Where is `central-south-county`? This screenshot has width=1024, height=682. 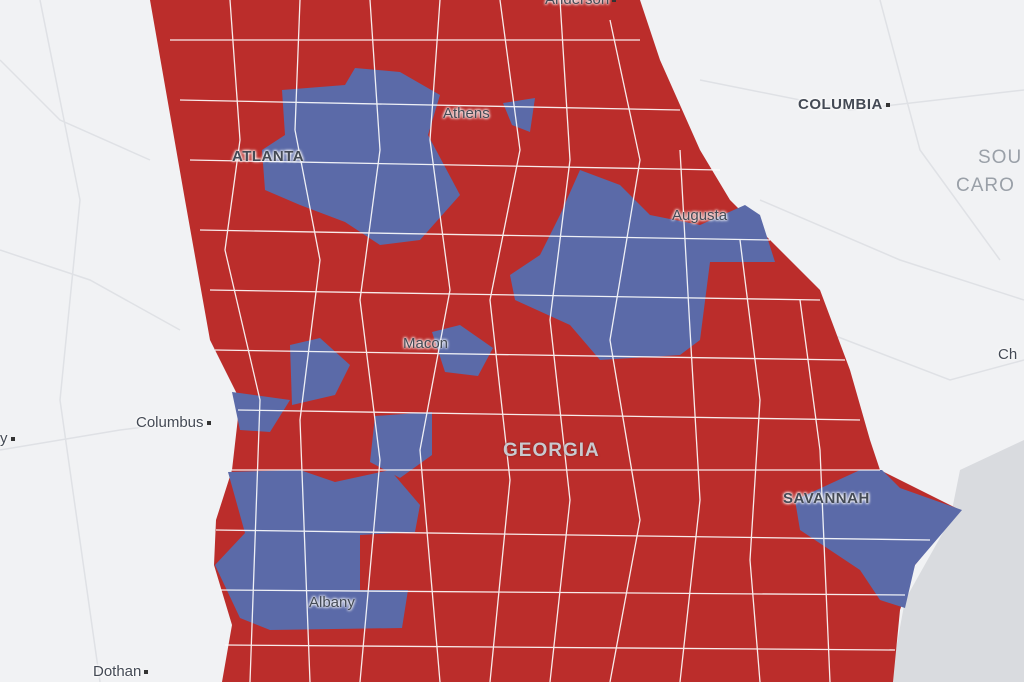
central-south-county is located at coordinates (401, 445).